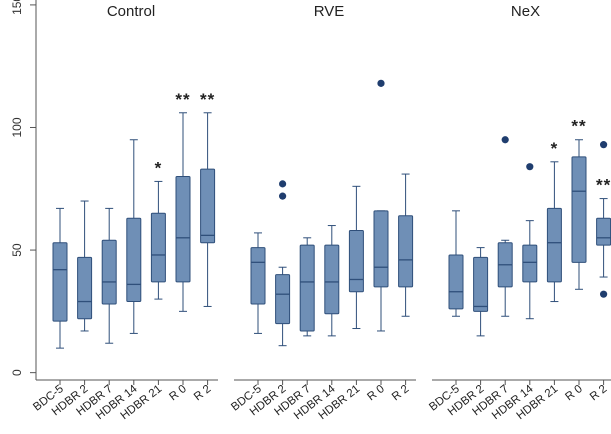 The height and width of the screenshot is (434, 611). What do you see at coordinates (17, 127) in the screenshot?
I see `y-tick-label: 100` at bounding box center [17, 127].